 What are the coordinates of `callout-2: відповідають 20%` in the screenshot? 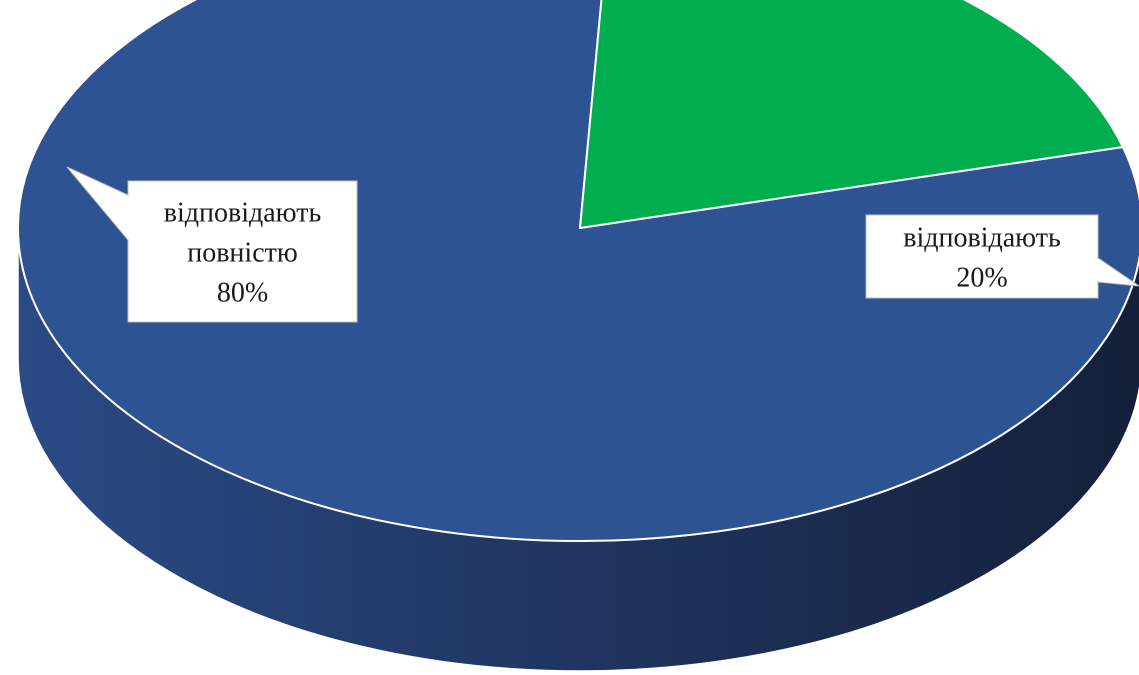 It's located at (1002, 256).